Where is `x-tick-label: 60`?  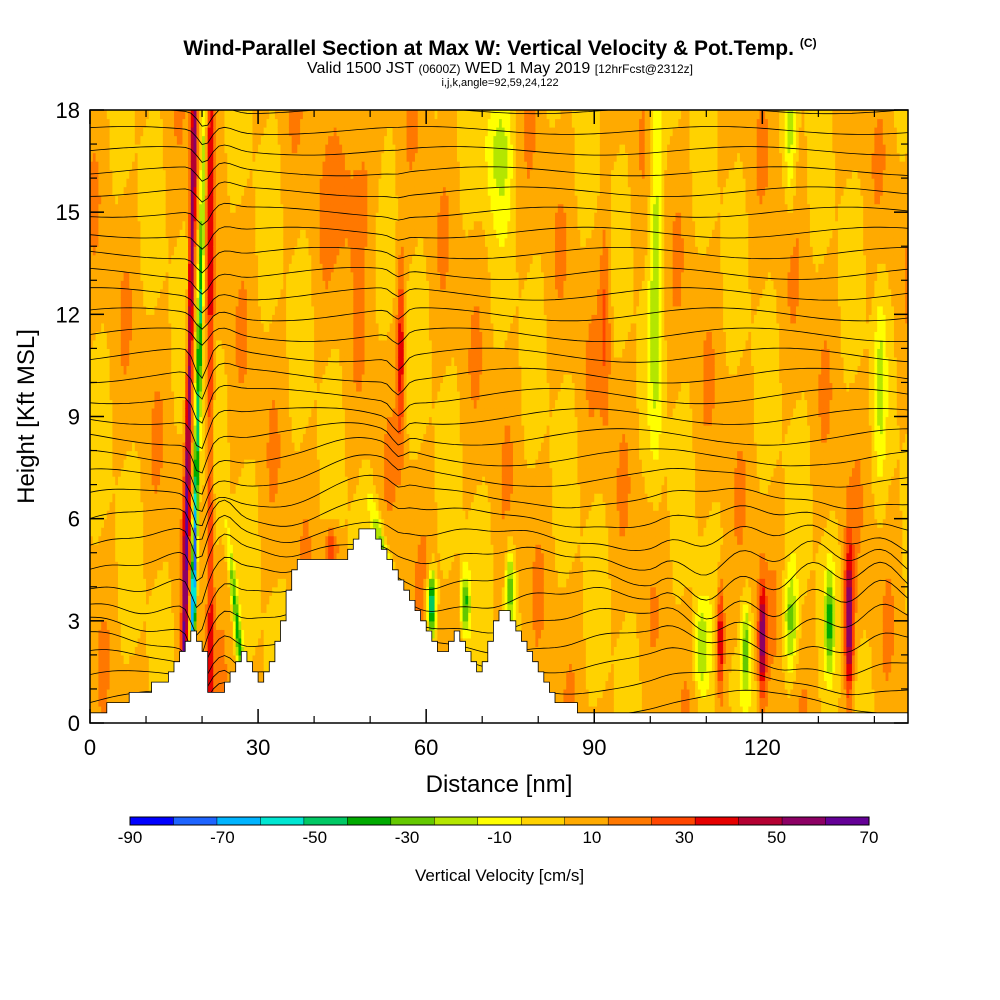 x-tick-label: 60 is located at coordinates (426, 747).